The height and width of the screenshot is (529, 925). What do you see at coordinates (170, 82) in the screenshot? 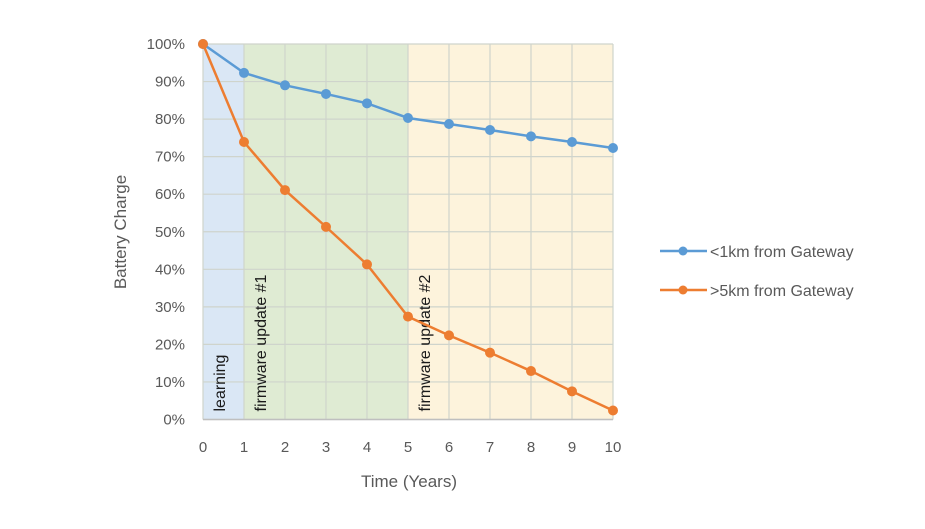
I see `y-tick-label: 90%` at bounding box center [170, 82].